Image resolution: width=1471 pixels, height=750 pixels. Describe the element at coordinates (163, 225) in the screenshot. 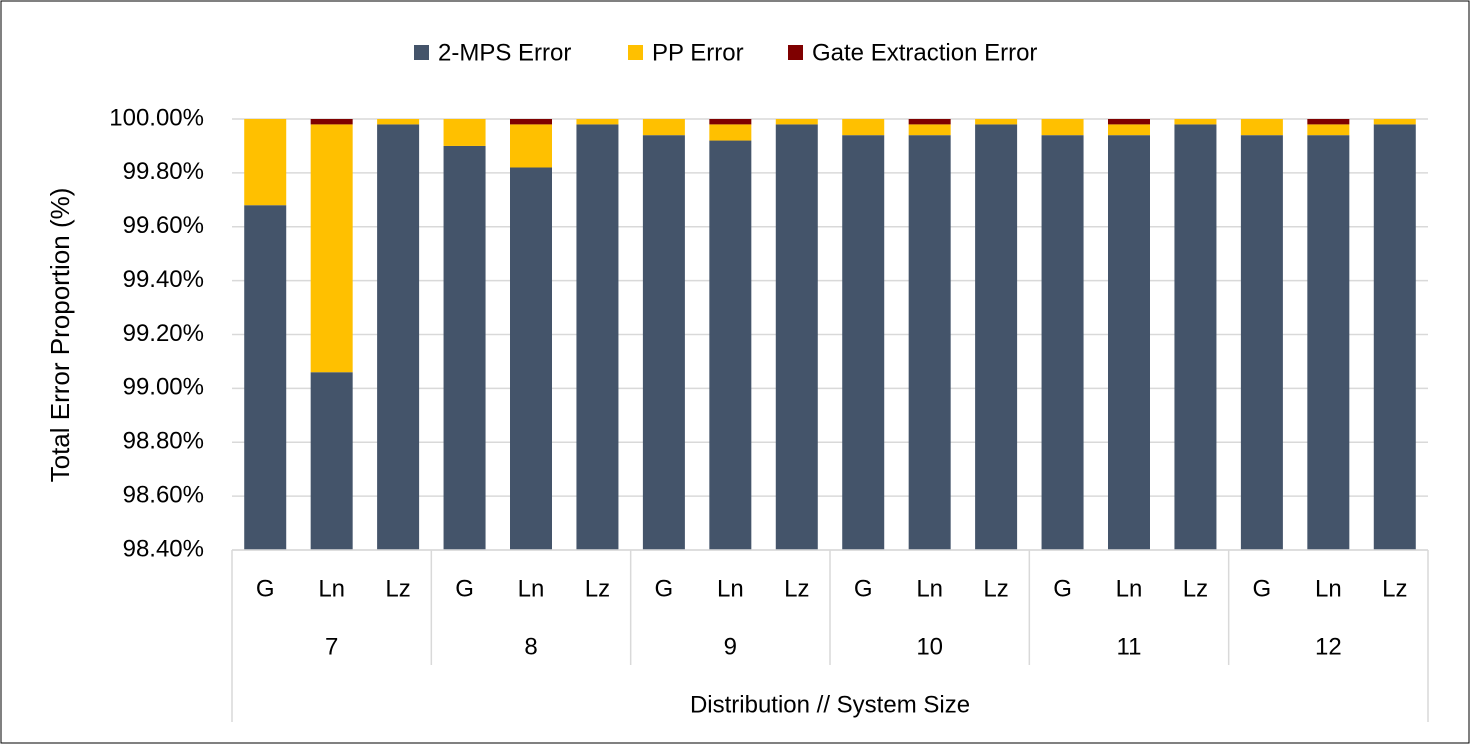

I see `y-tick-label: 99.60%` at that location.